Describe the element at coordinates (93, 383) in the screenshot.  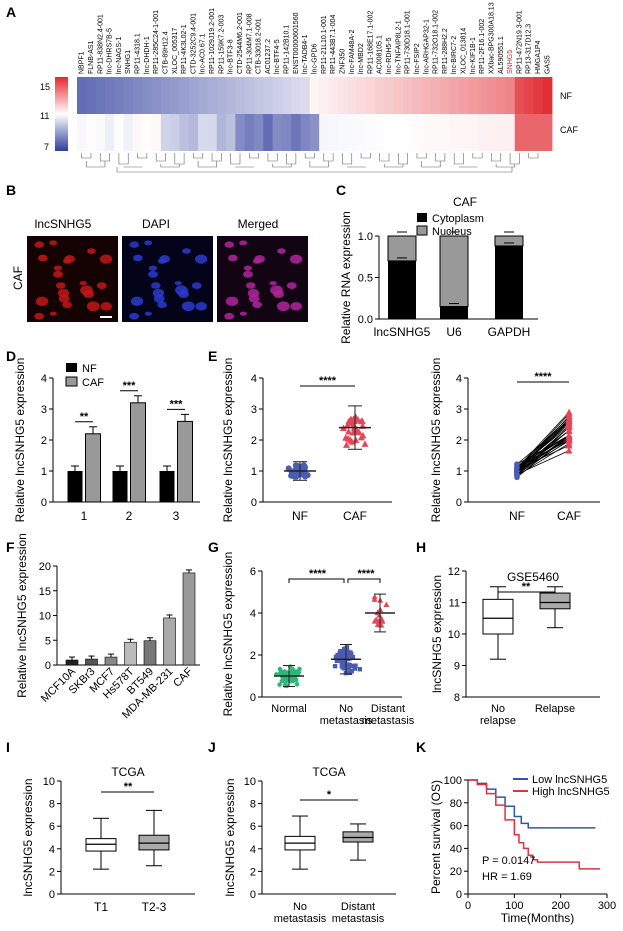
I see `legend-label-caf: CAF` at that location.